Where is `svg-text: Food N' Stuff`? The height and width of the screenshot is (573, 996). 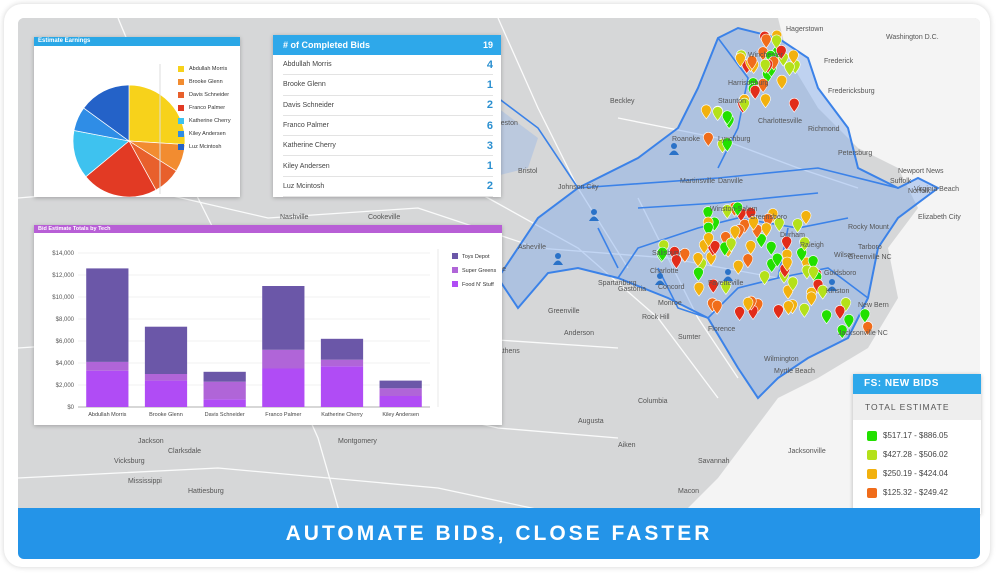
svg-text: Food N' Stuff is located at coordinates (478, 285).